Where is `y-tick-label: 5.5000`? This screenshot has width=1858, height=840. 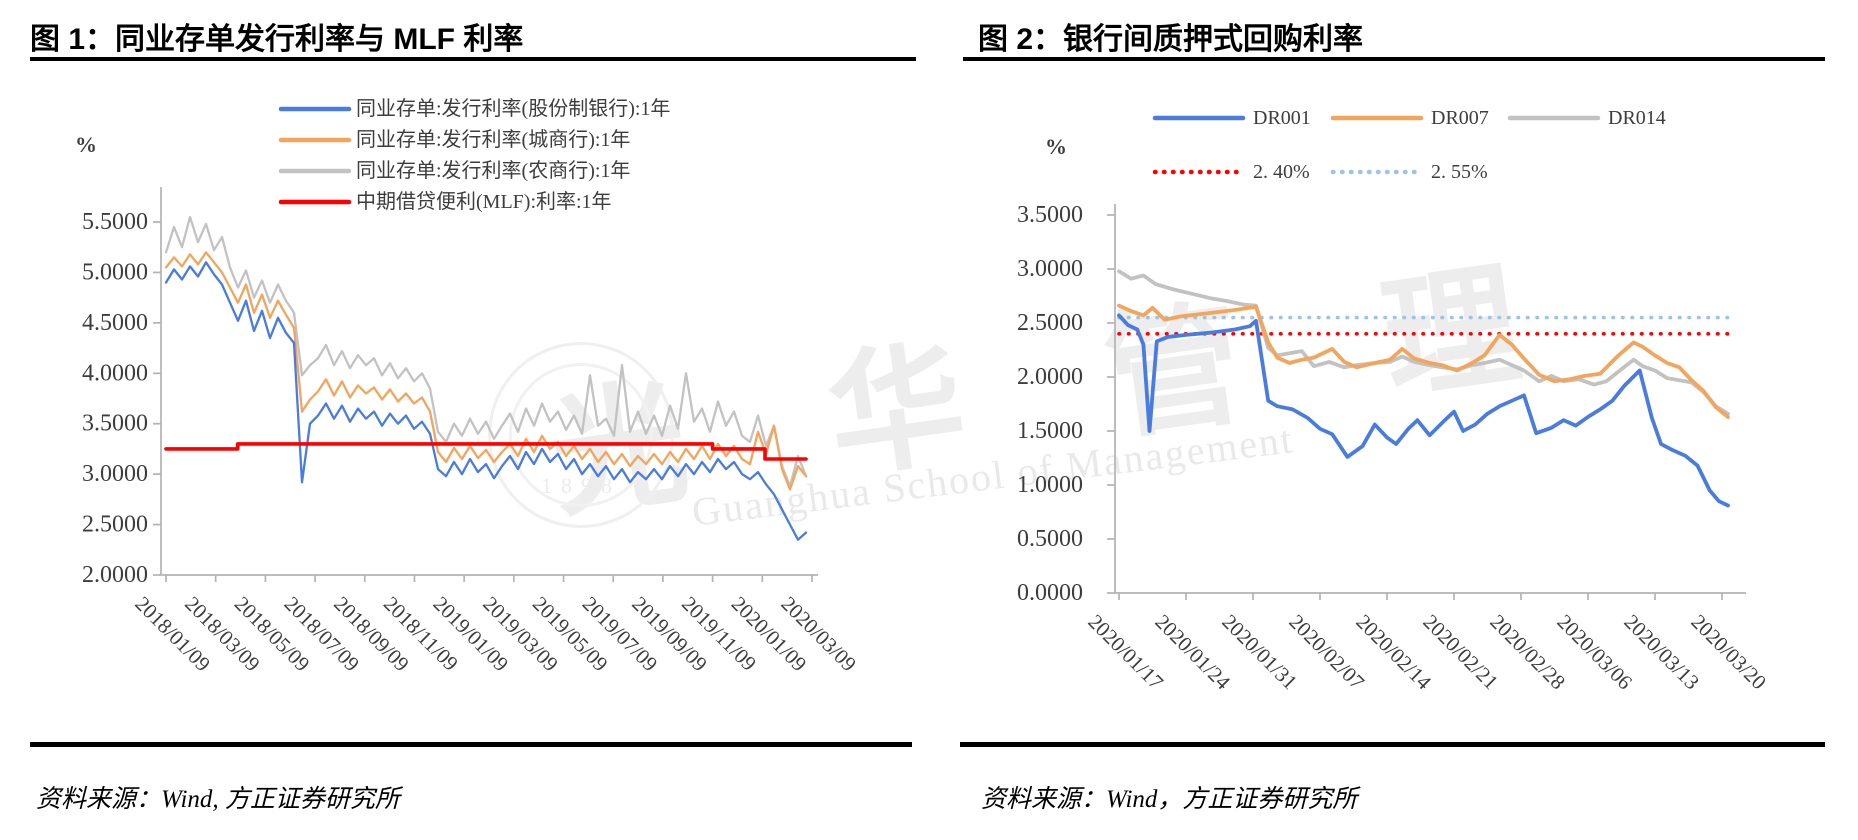 y-tick-label: 5.5000 is located at coordinates (115, 222).